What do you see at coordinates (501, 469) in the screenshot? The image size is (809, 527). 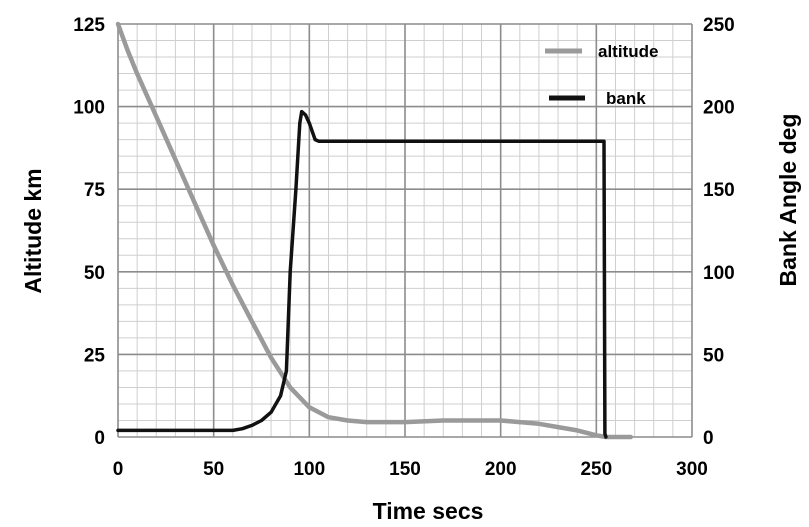 I see `x-tick-label: 200` at bounding box center [501, 469].